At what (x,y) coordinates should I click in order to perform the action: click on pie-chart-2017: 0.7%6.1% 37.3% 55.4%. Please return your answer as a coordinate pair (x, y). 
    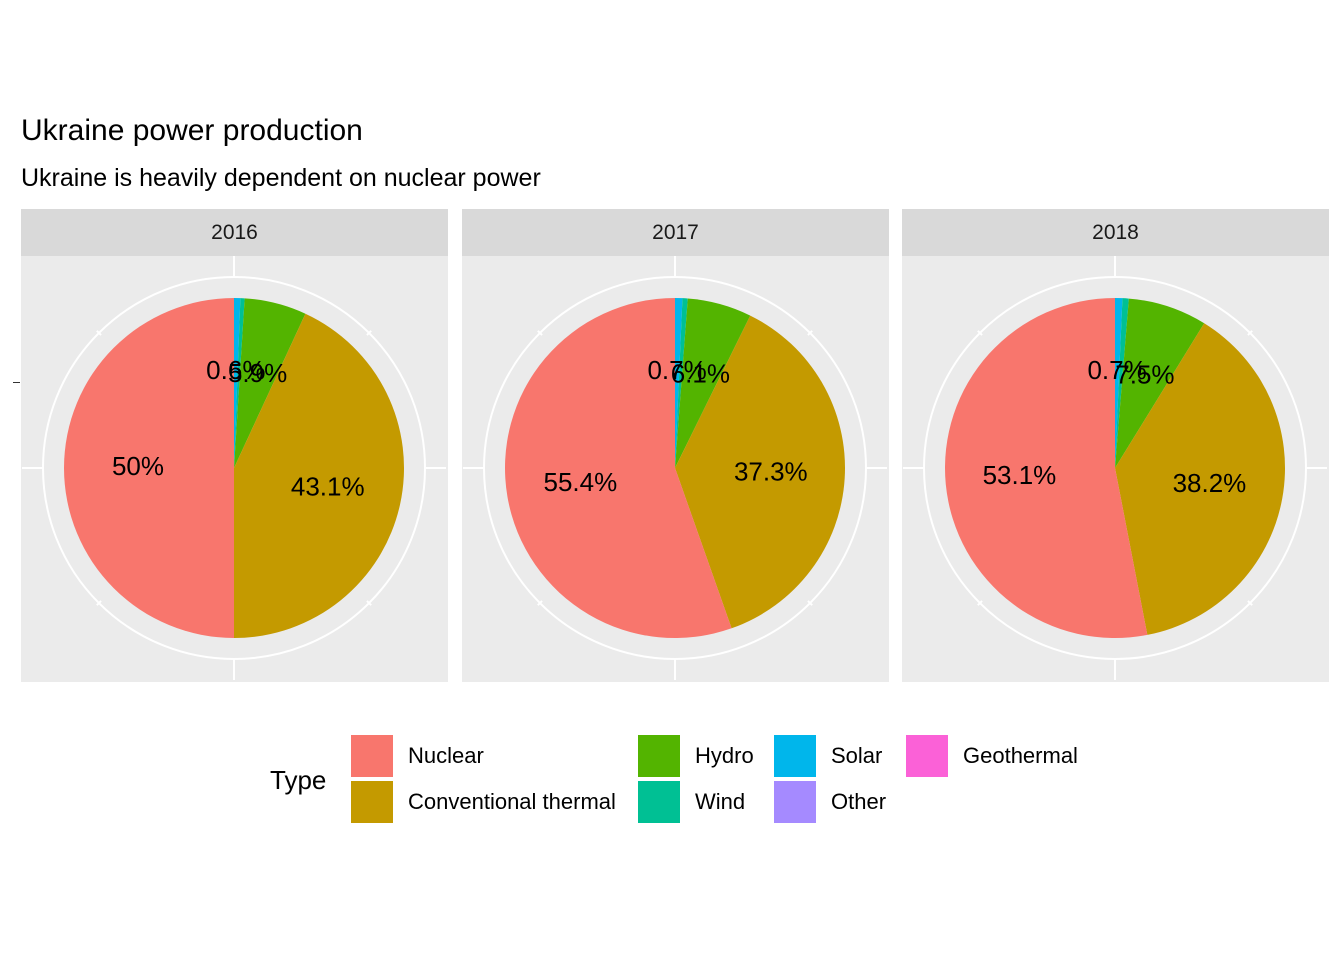
    Looking at the image, I should click on (675, 468).